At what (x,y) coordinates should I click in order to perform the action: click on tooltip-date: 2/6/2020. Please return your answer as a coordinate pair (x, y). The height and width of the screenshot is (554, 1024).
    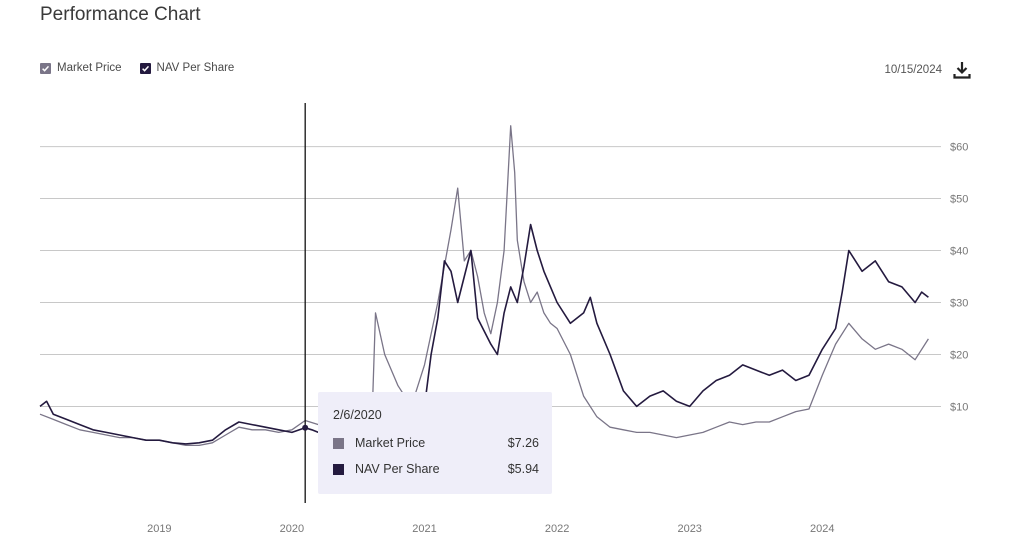
    Looking at the image, I should click on (357, 415).